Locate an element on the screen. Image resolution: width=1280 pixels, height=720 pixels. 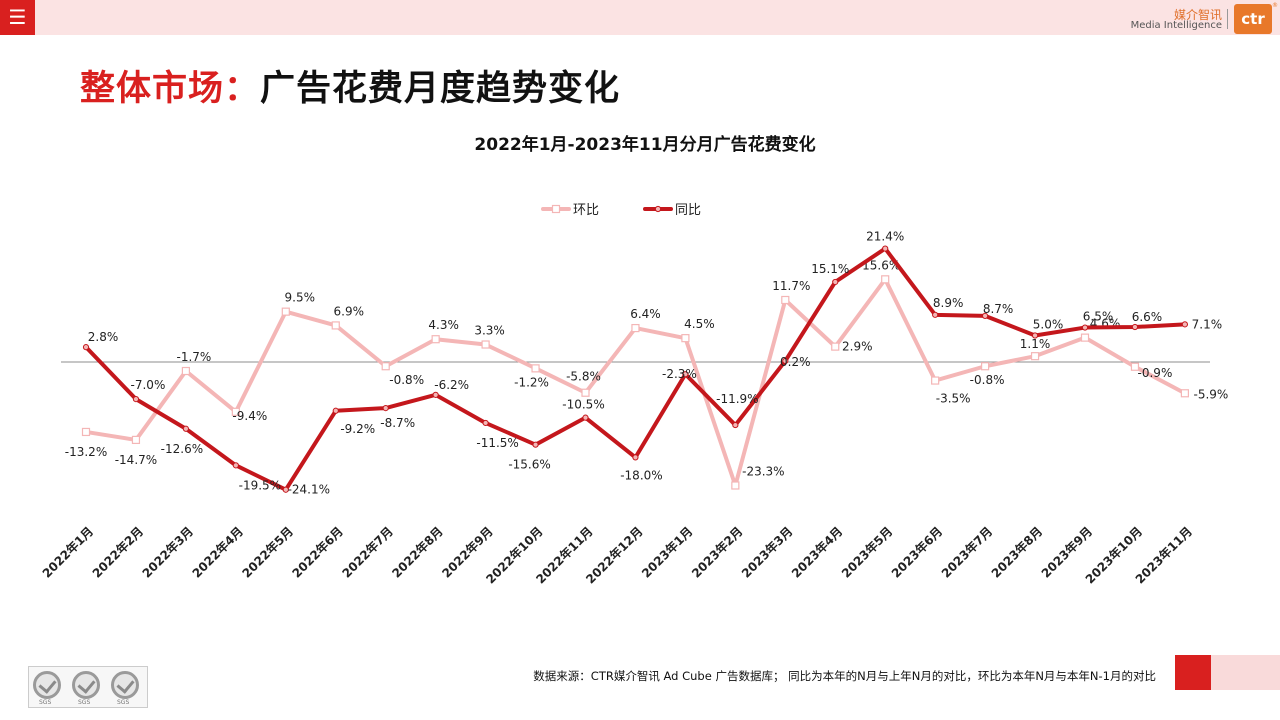
x-tick-label: 2022年7月 is located at coordinates (367, 552).